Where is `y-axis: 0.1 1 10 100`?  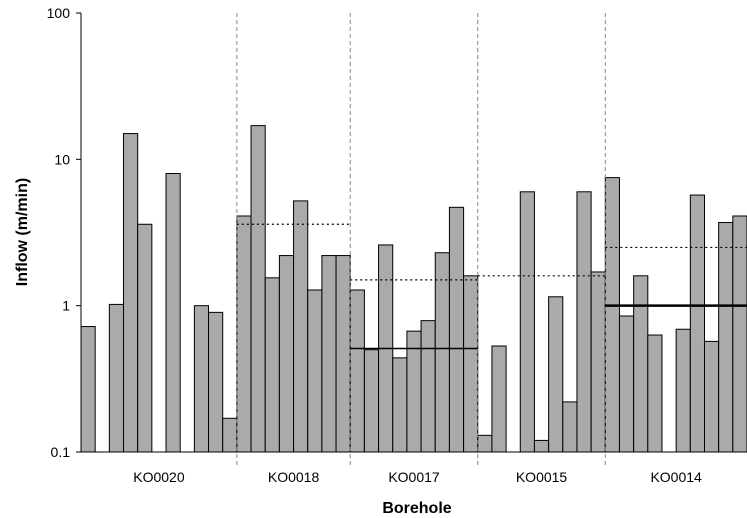
y-axis: 0.1 1 10 100 is located at coordinates (64, 232).